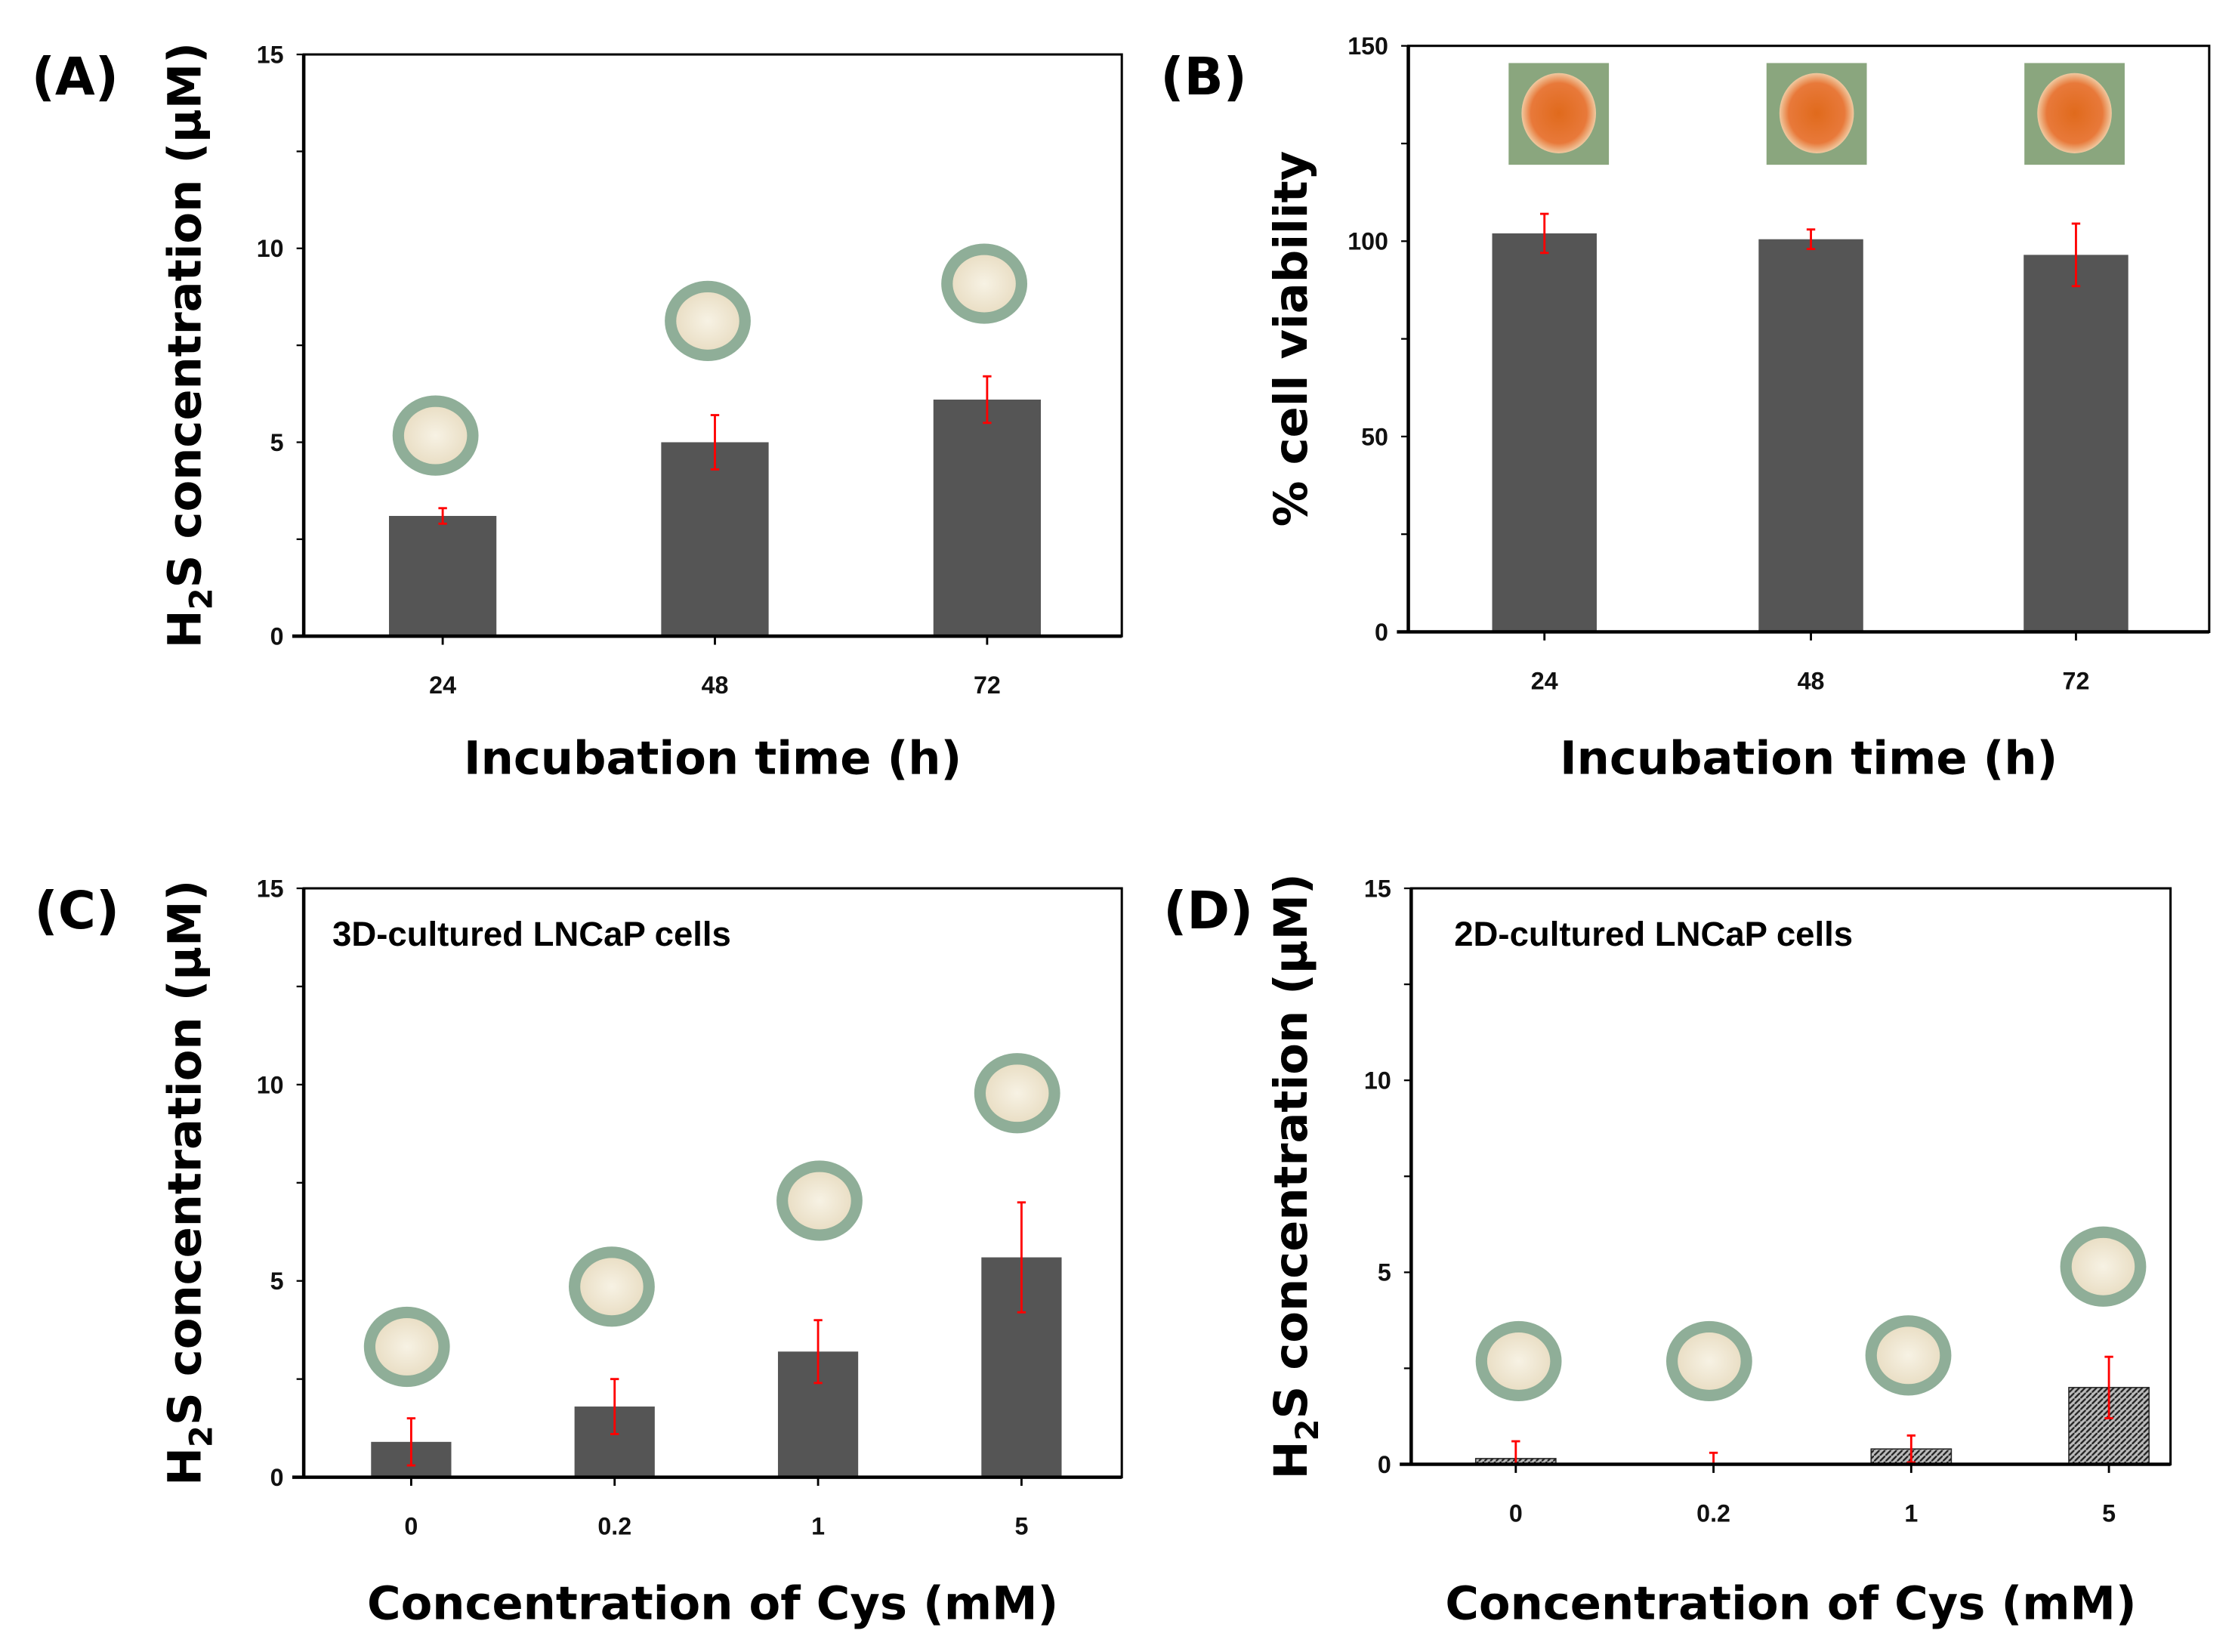 The height and width of the screenshot is (1652, 2235). What do you see at coordinates (531, 934) in the screenshot?
I see `panel-annotation: 3D-cultured LNCaP cells` at bounding box center [531, 934].